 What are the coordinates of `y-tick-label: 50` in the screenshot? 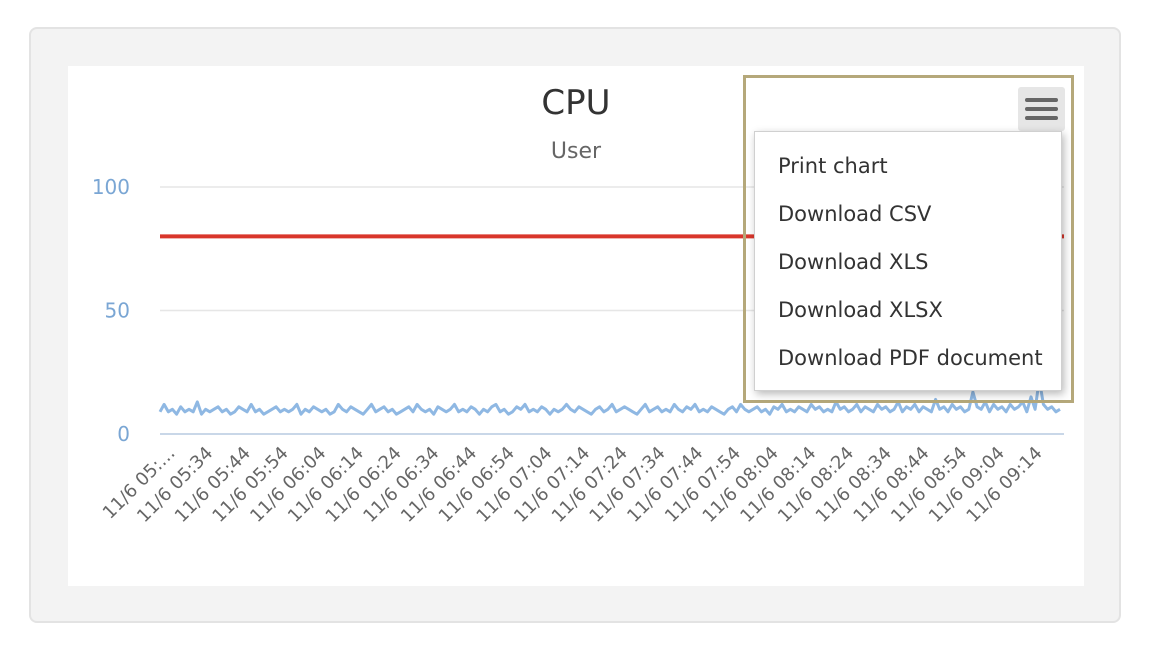 It's located at (117, 311).